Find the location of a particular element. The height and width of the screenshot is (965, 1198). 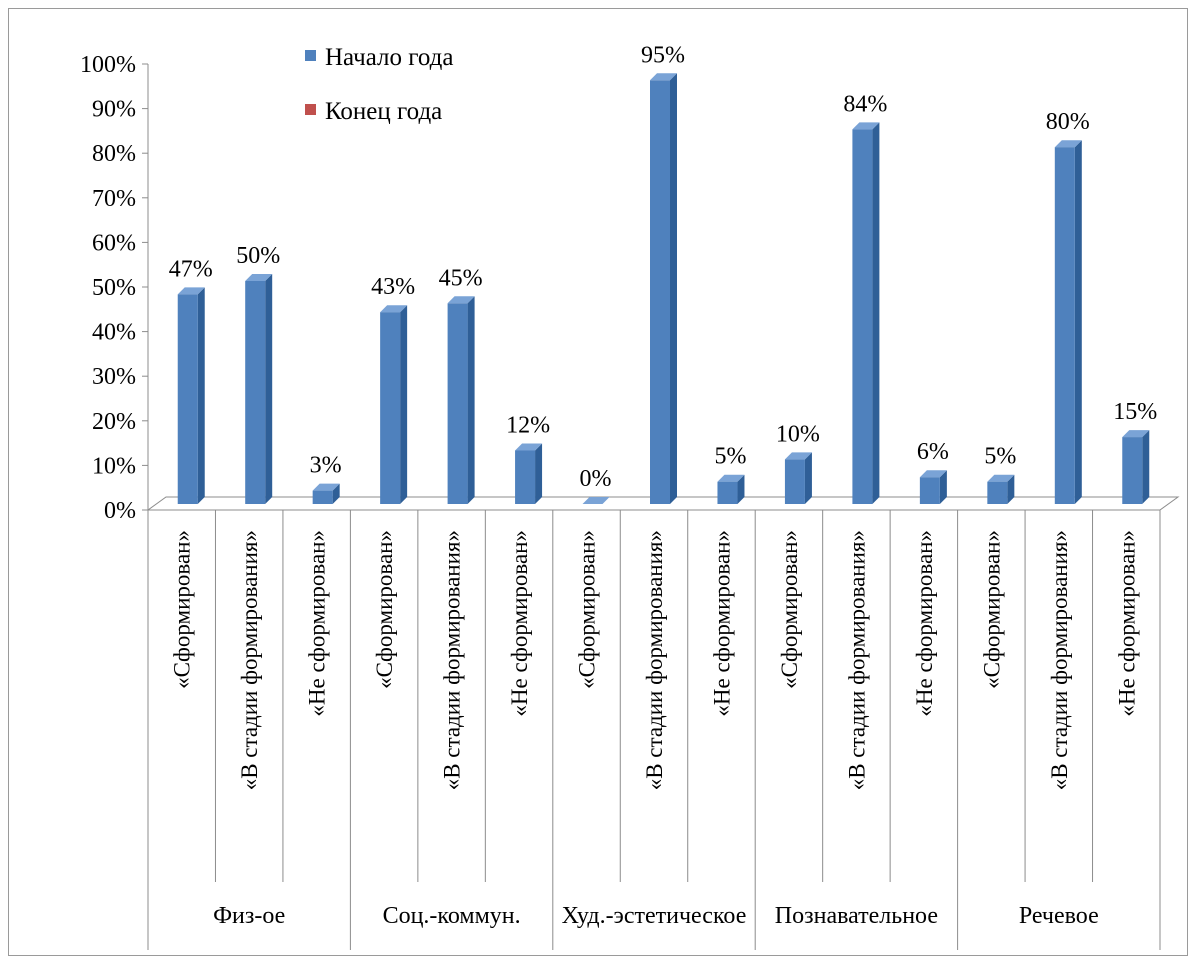

y-tick-label: 10% is located at coordinates (114, 466).